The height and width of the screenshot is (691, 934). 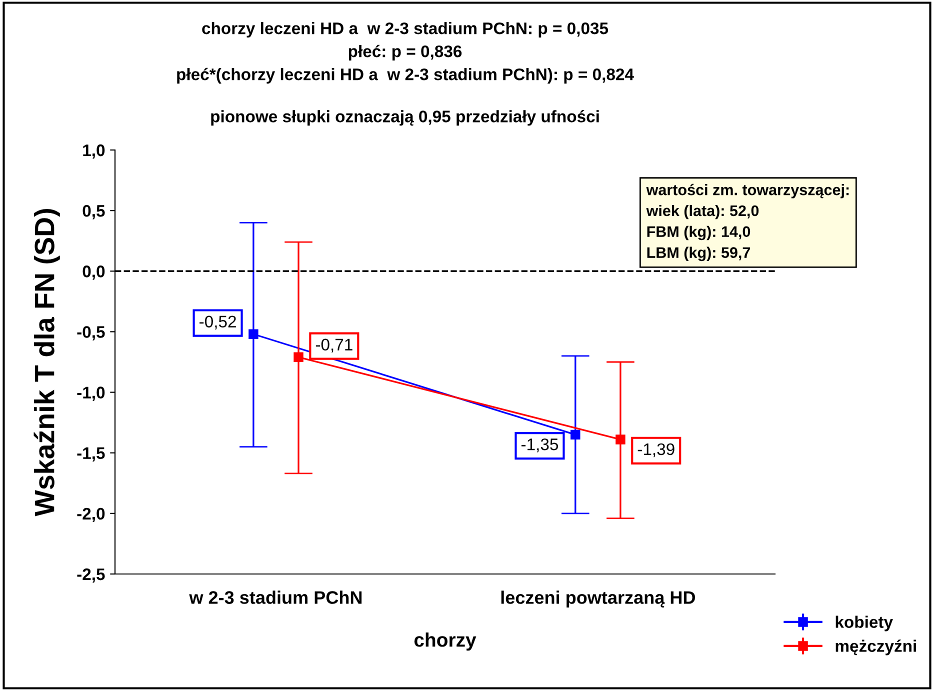 I want to click on y-tick-label: 1,0, so click(x=94, y=151).